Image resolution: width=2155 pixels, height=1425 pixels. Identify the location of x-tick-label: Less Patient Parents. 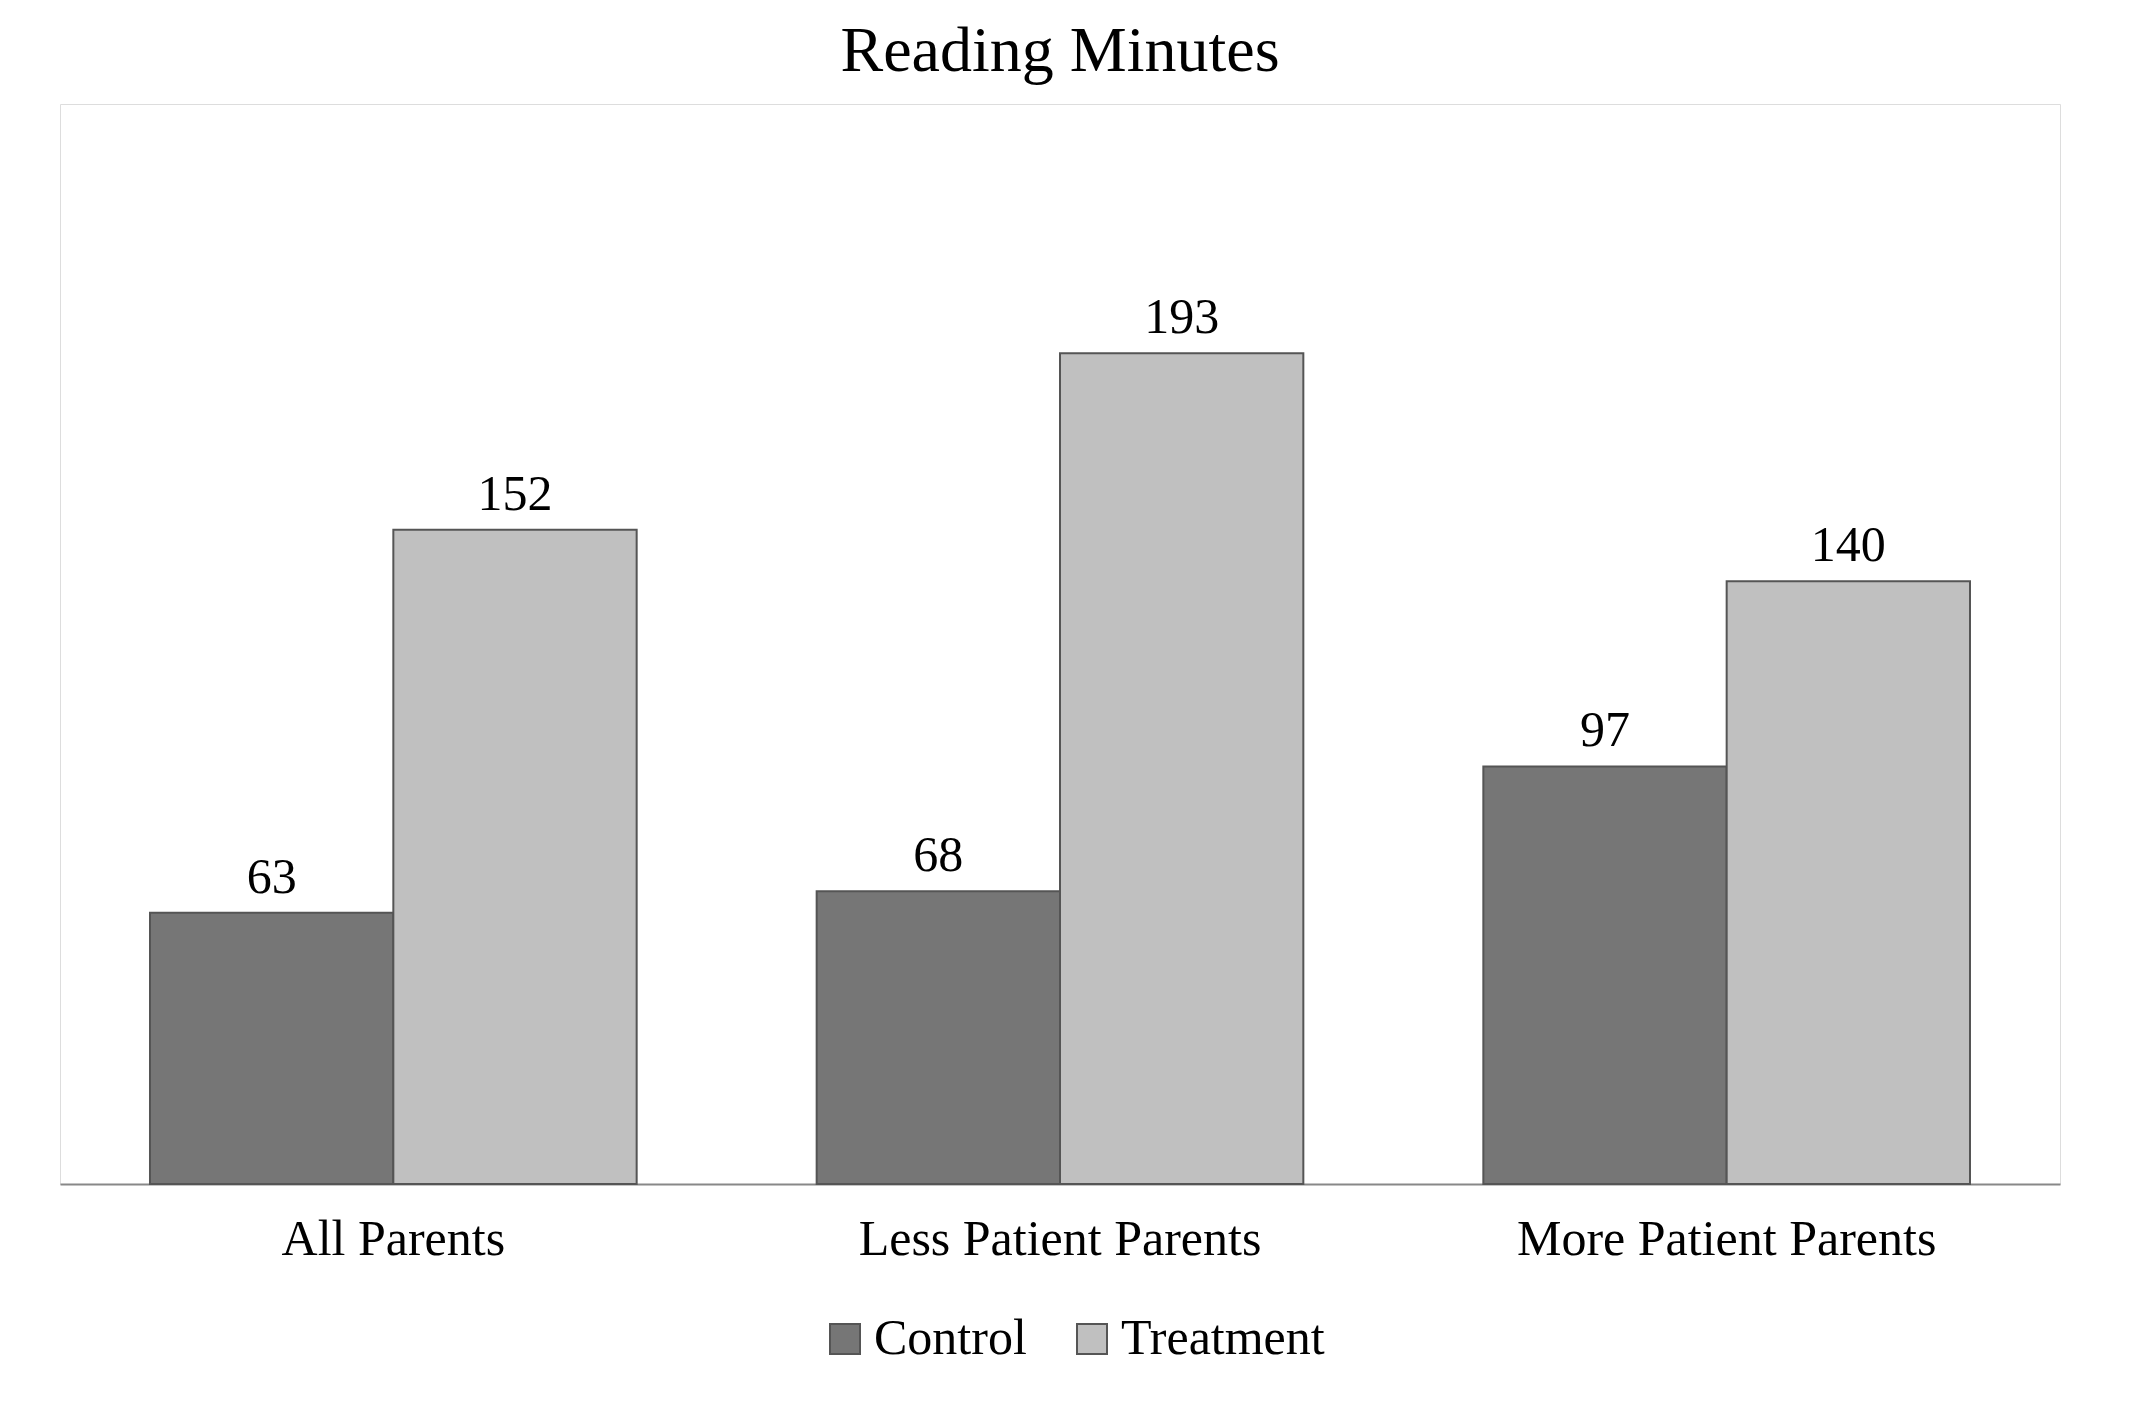
(1060, 1237).